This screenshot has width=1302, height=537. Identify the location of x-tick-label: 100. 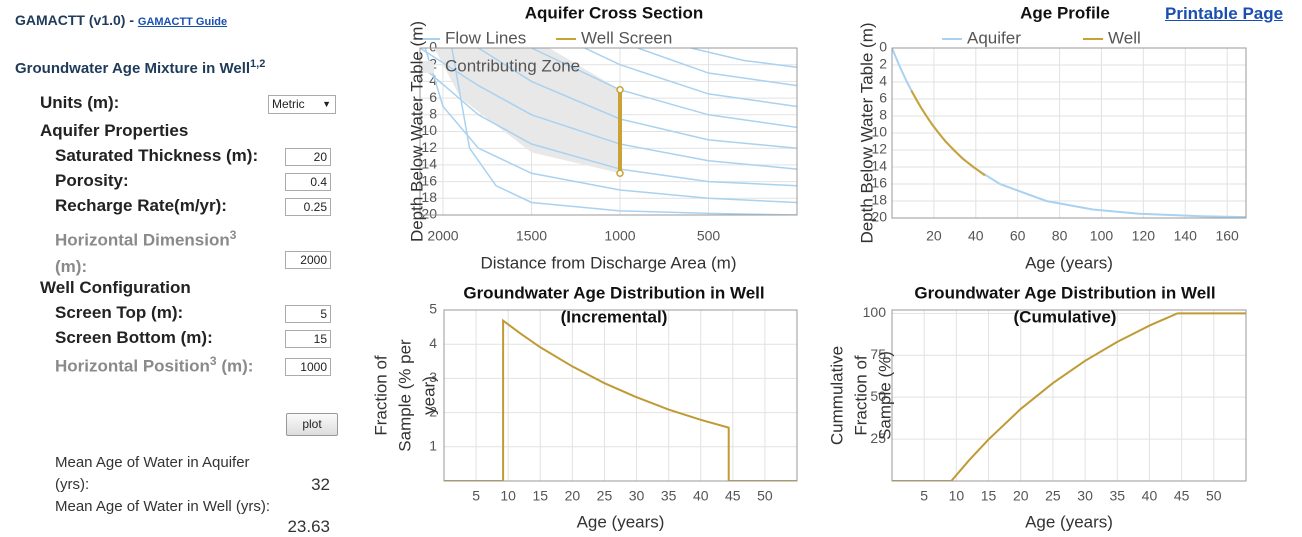
(1102, 236).